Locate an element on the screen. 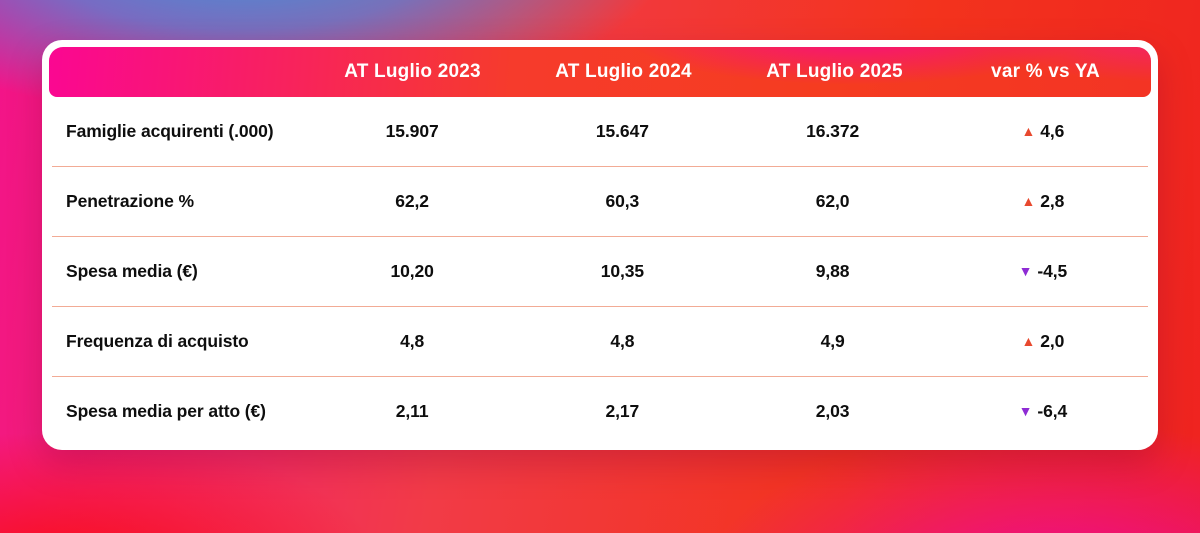 The width and height of the screenshot is (1200, 533). var-cell: ▲ 2,0 is located at coordinates (1043, 341).